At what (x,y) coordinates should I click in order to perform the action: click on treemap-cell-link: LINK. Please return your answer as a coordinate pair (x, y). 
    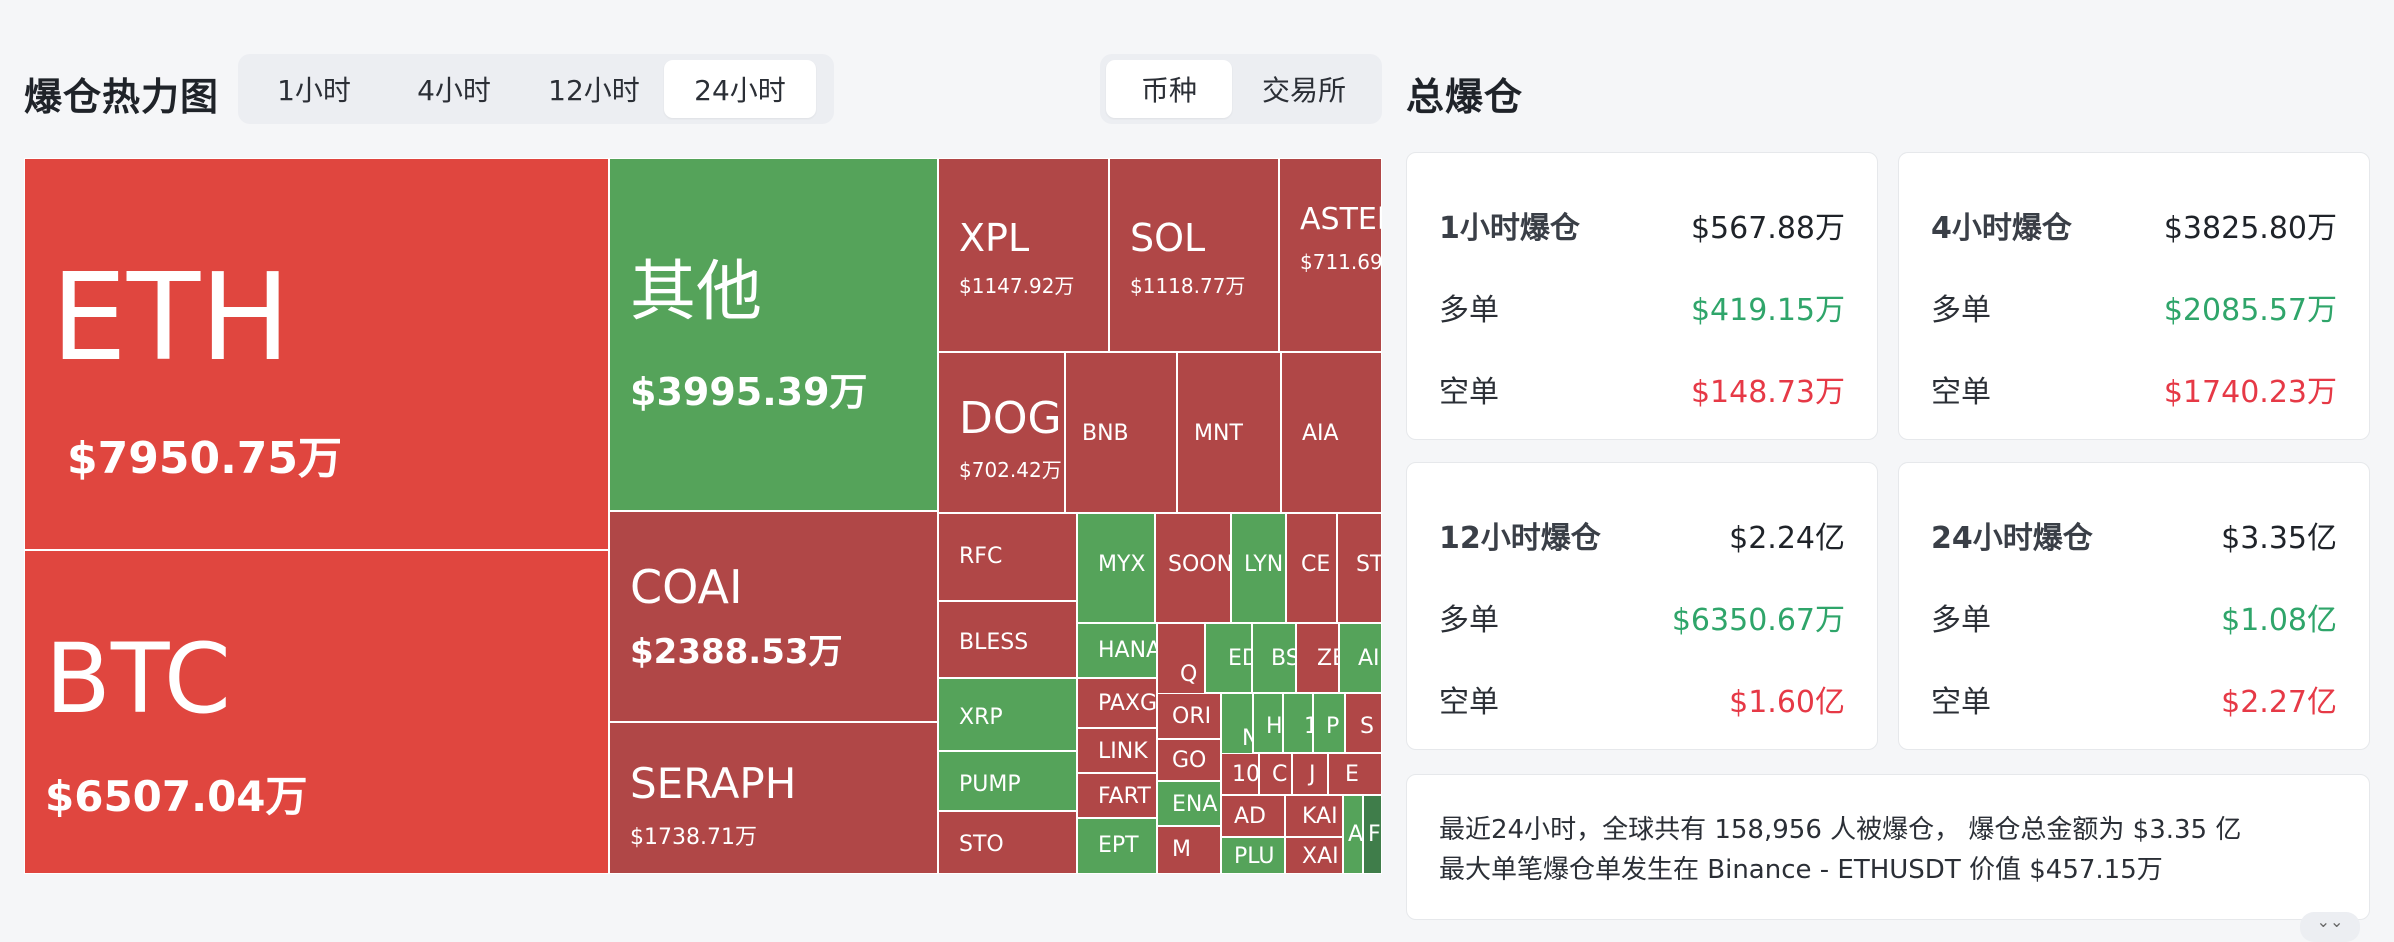
    Looking at the image, I should click on (1117, 750).